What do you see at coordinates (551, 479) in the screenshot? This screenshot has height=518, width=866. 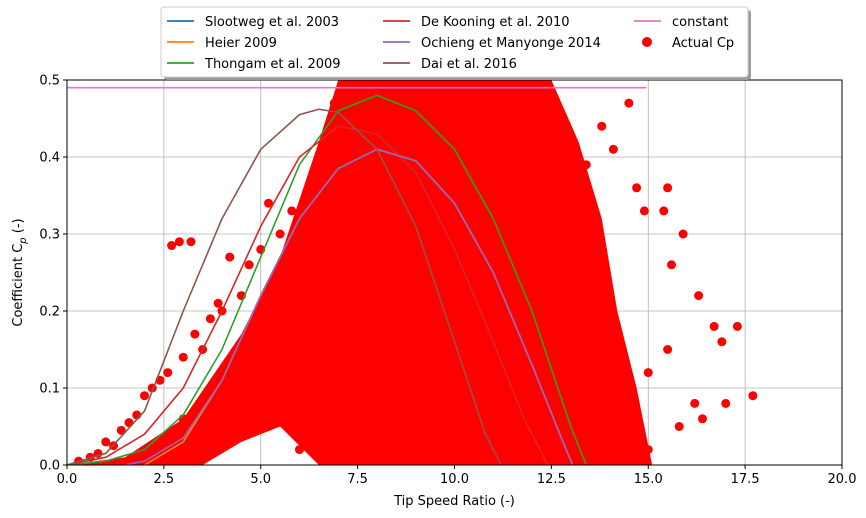 I see `x-tick-label: 12.5` at bounding box center [551, 479].